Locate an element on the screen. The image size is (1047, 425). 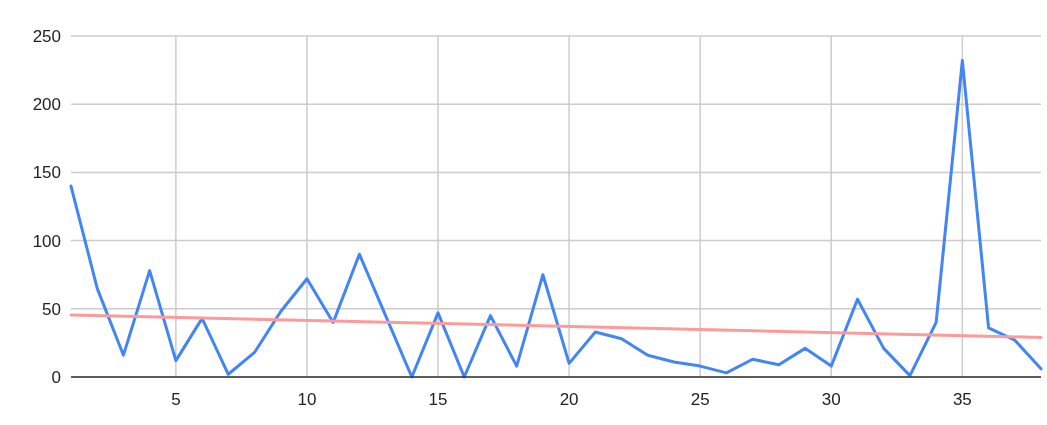
x-tick-label: 30 is located at coordinates (831, 399).